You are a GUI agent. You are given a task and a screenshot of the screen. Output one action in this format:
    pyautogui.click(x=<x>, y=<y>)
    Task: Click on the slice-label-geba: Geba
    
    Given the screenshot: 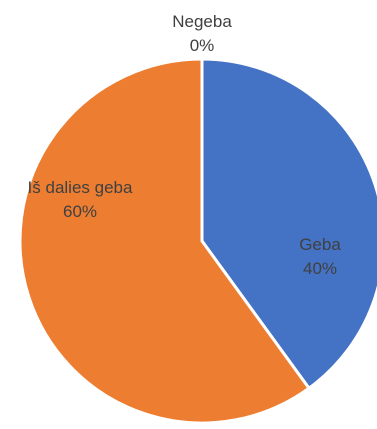 What is the action you would take?
    pyautogui.click(x=320, y=244)
    